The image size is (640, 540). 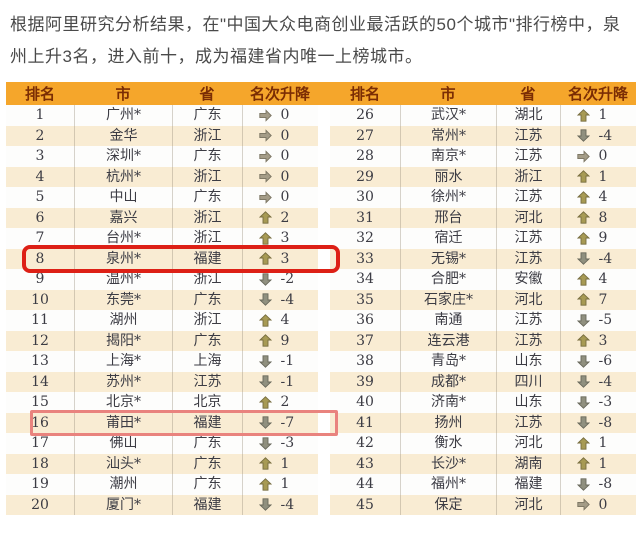 I want to click on city-cell: 福州*, so click(x=448, y=484).